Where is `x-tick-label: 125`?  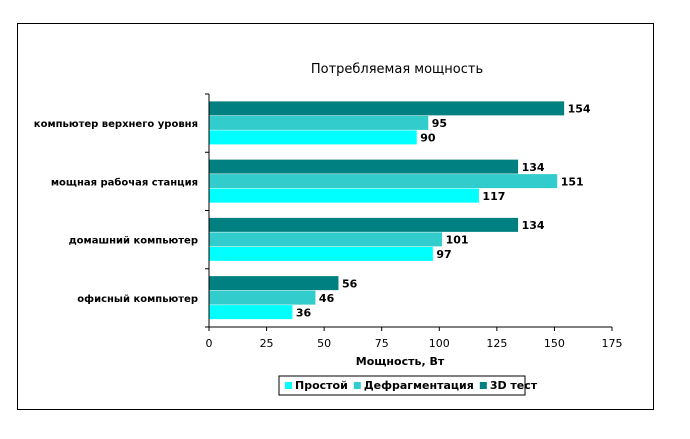 x-tick-label: 125 is located at coordinates (496, 343).